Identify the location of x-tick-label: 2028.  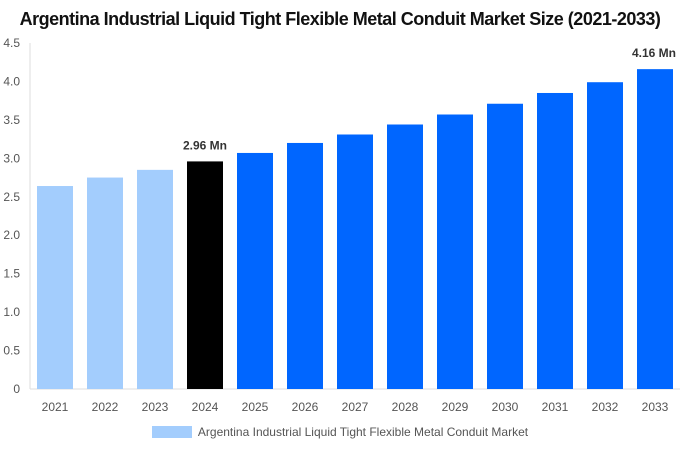
(405, 407).